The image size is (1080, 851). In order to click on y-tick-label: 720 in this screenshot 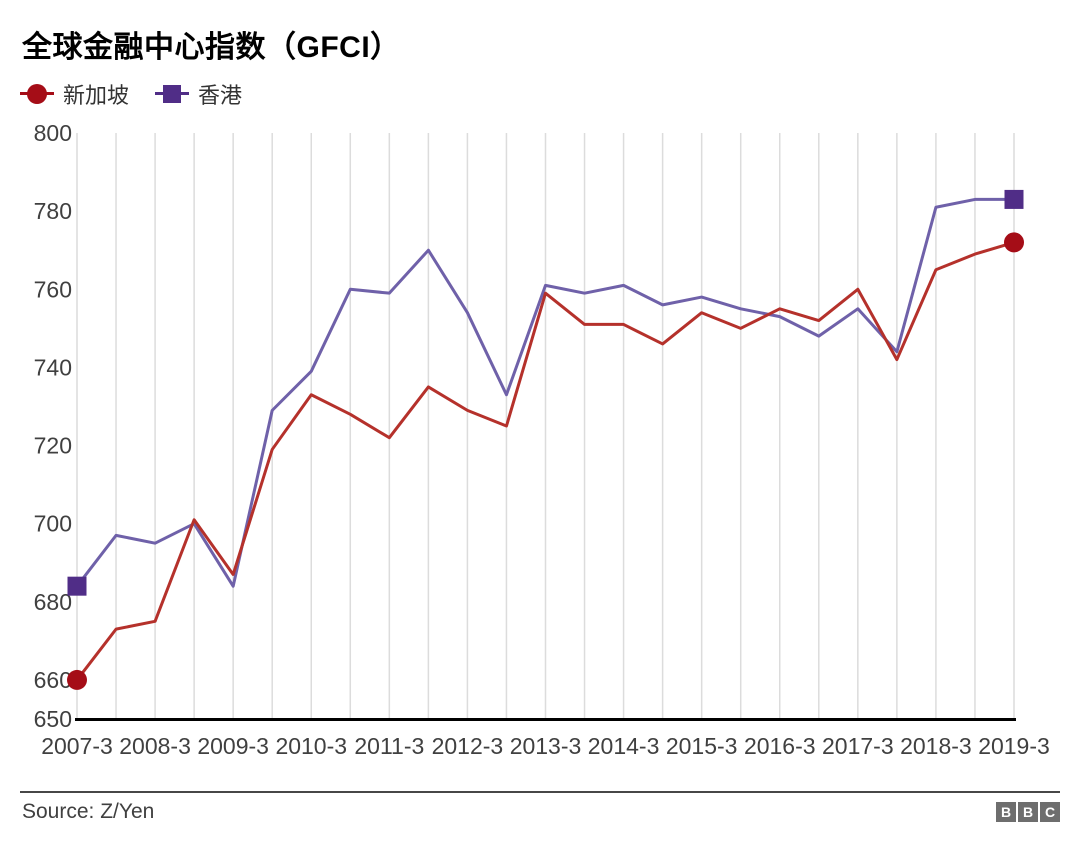, I will do `click(53, 446)`.